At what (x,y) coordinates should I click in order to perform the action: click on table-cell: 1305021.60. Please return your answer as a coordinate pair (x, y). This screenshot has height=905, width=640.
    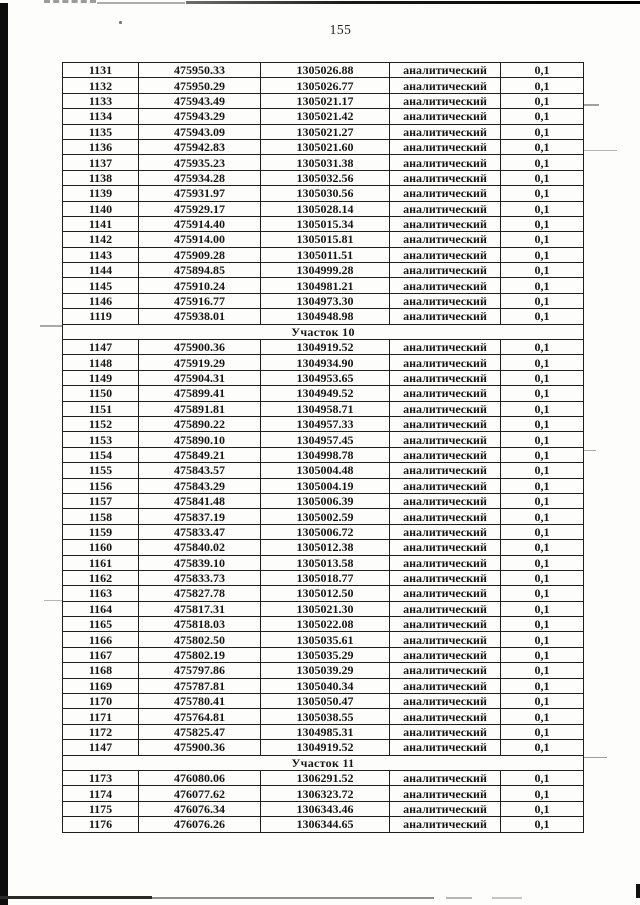
    Looking at the image, I should click on (325, 147).